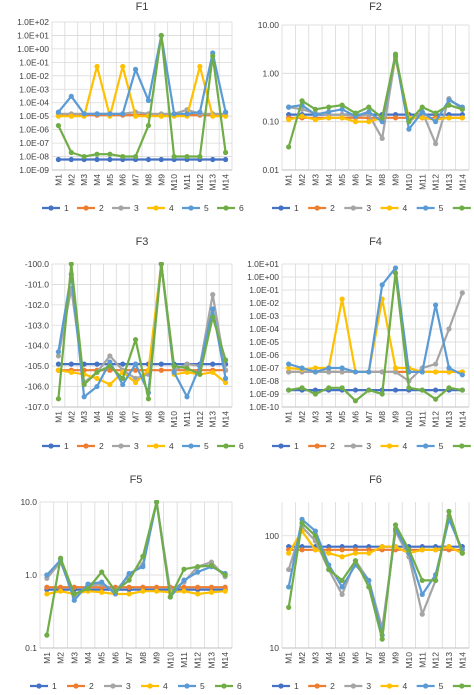 Image resolution: width=474 pixels, height=695 pixels. I want to click on y-tick-label: -102.0, so click(37, 305).